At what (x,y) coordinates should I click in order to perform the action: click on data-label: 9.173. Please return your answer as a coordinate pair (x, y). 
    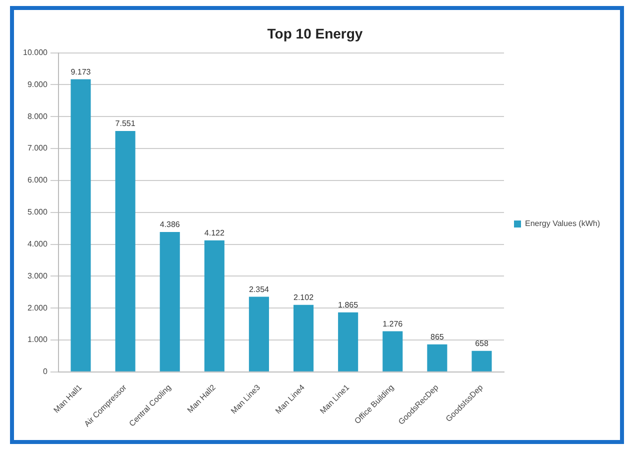
    Looking at the image, I should click on (81, 71).